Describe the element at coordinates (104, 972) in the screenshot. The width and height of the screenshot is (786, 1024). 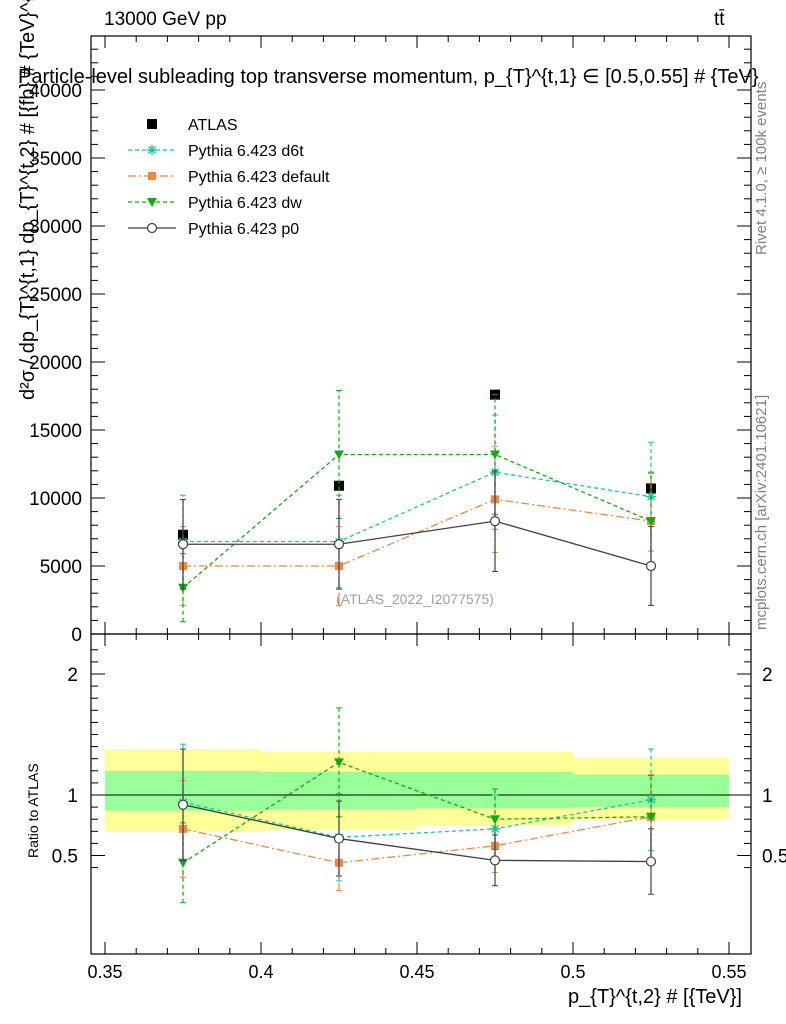
I see `x-tick-label: 0.35` at that location.